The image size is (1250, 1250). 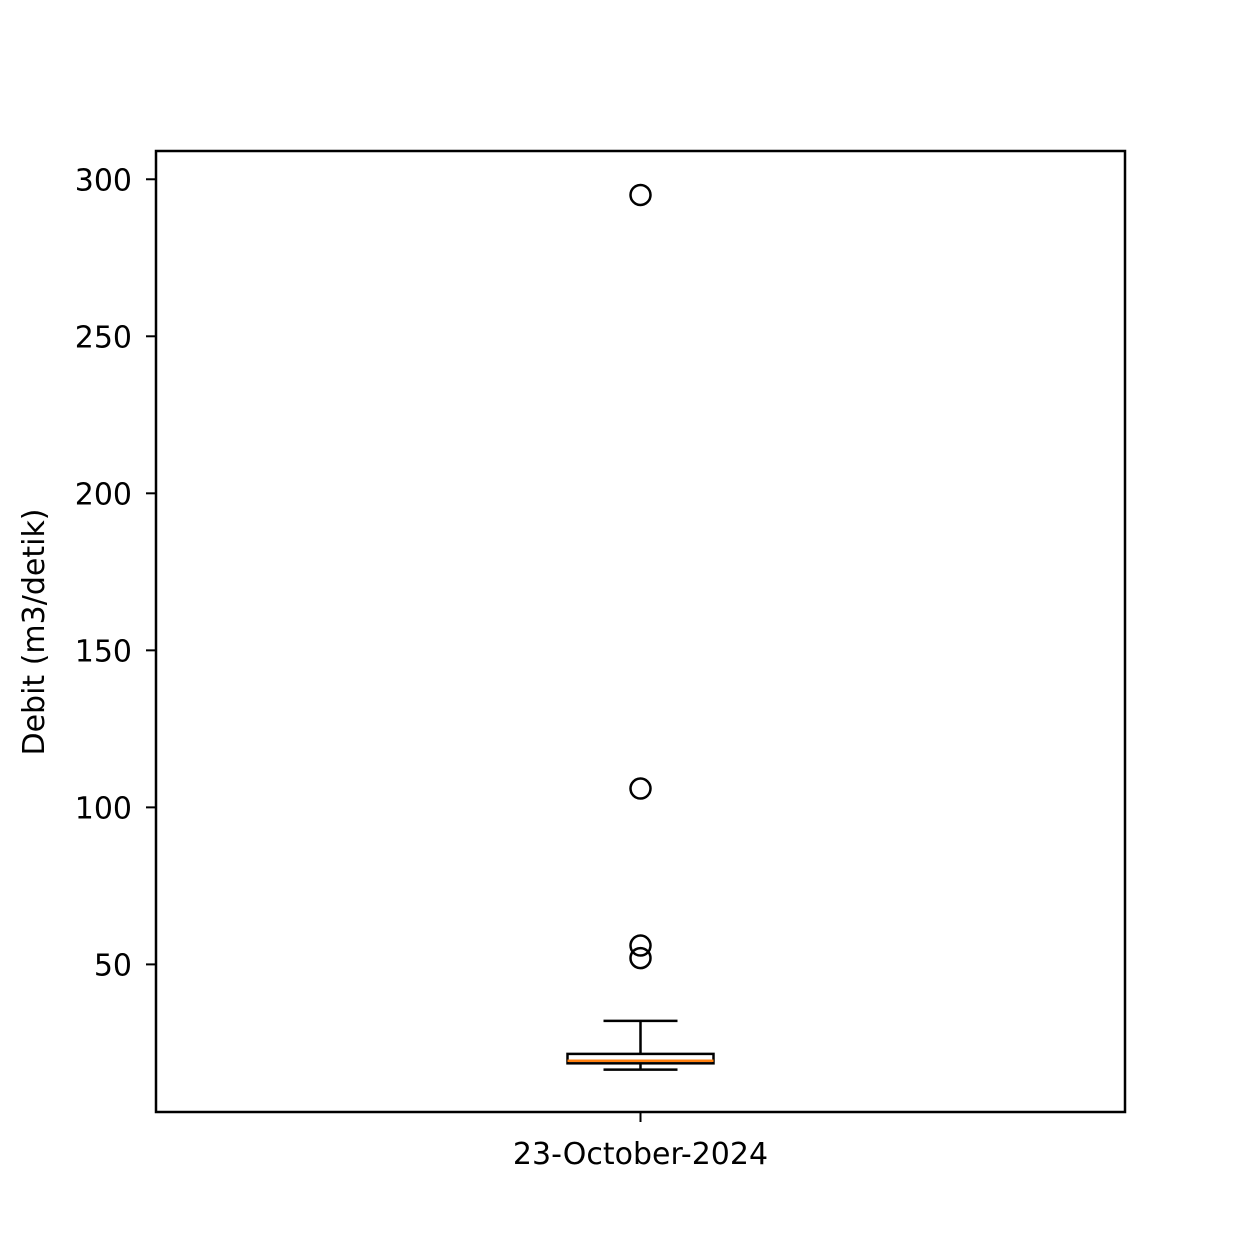 What do you see at coordinates (103, 337) in the screenshot?
I see `y-tick-label: 250` at bounding box center [103, 337].